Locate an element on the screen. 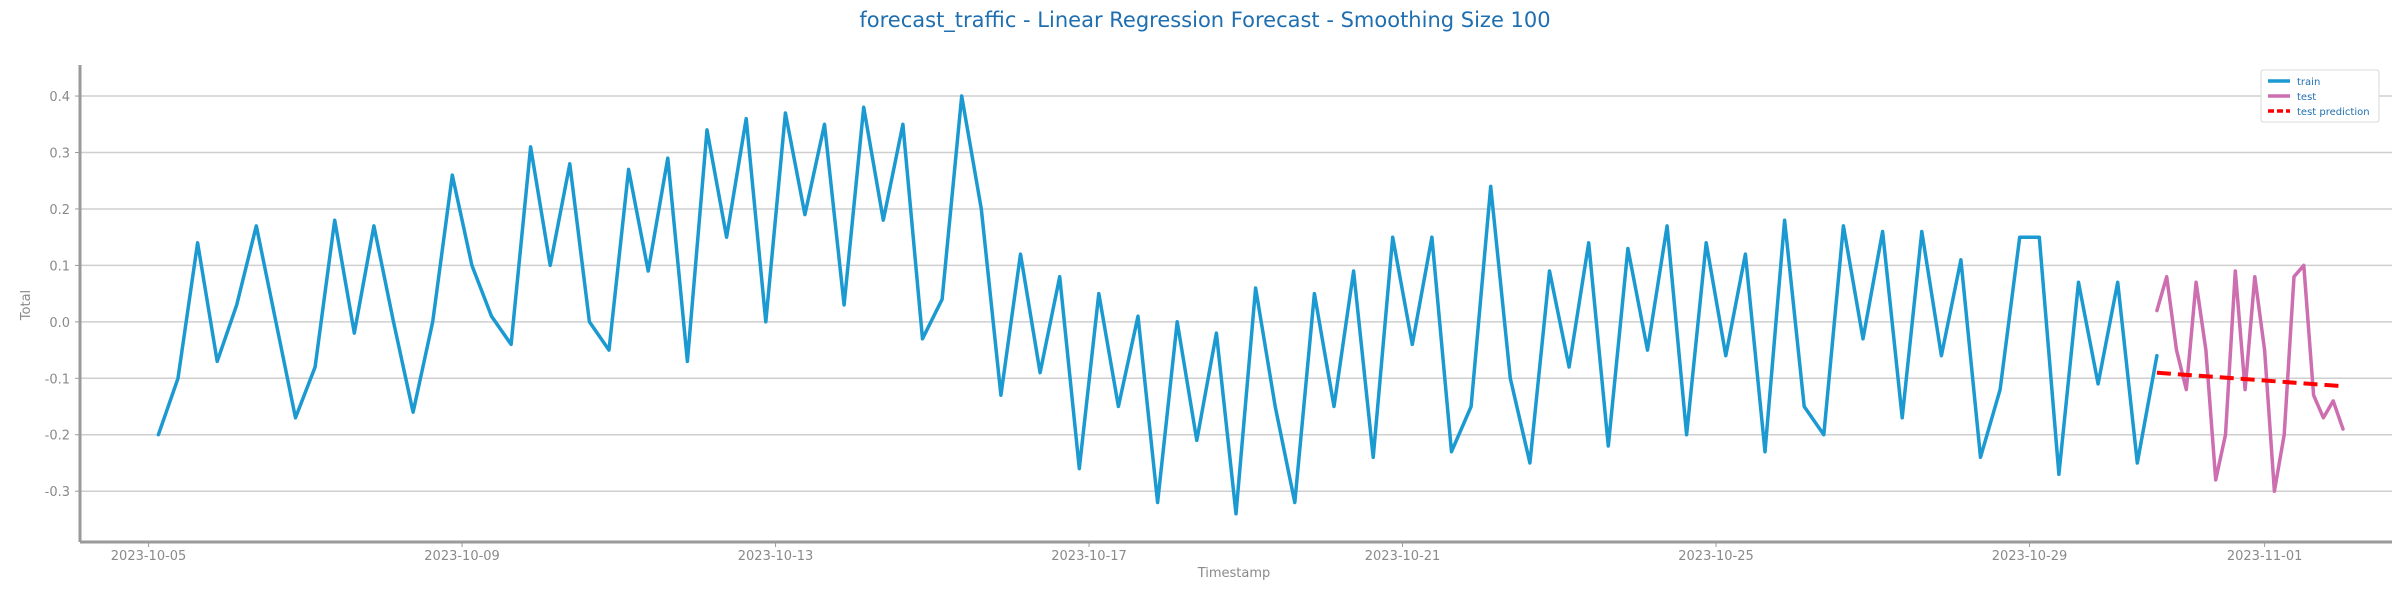 The height and width of the screenshot is (600, 2400). x-tick-label: 2023-10-29 is located at coordinates (2030, 556).